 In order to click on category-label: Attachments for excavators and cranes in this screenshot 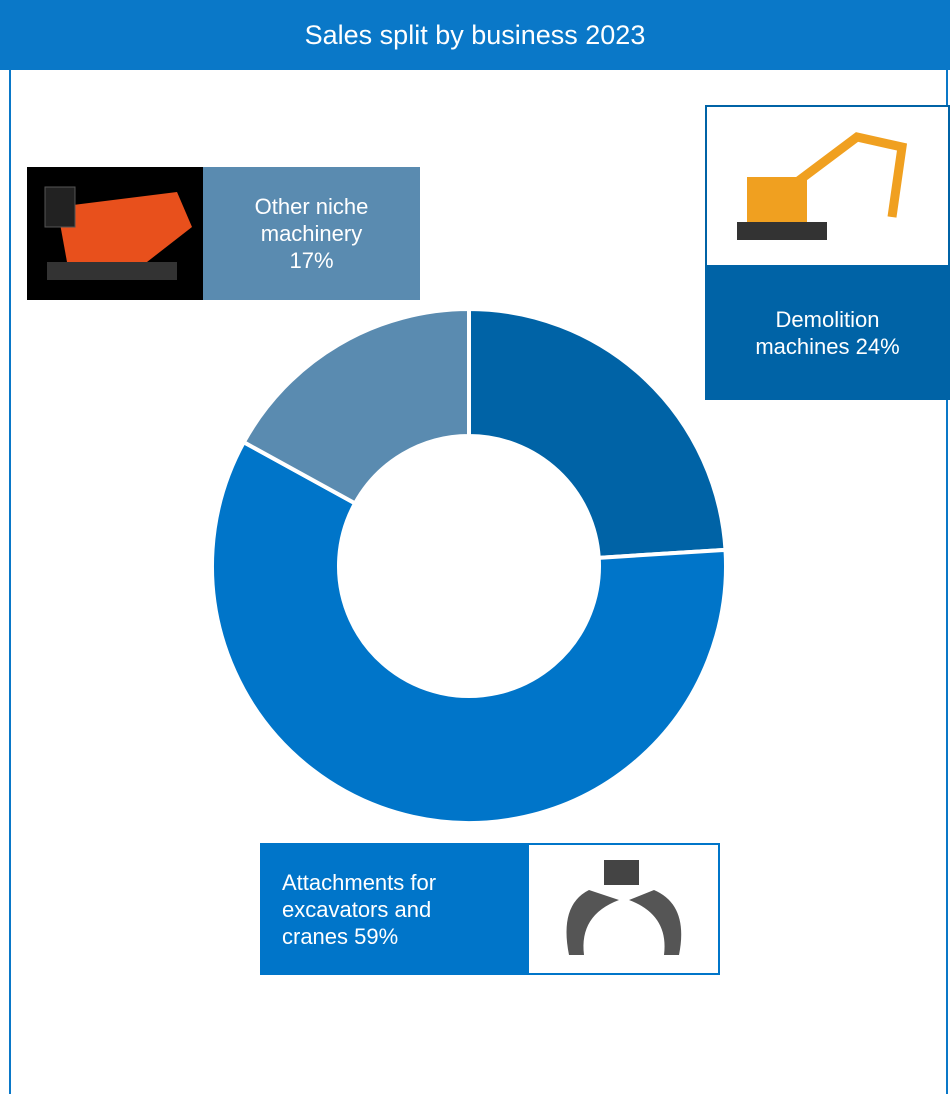, I will do `click(359, 909)`.